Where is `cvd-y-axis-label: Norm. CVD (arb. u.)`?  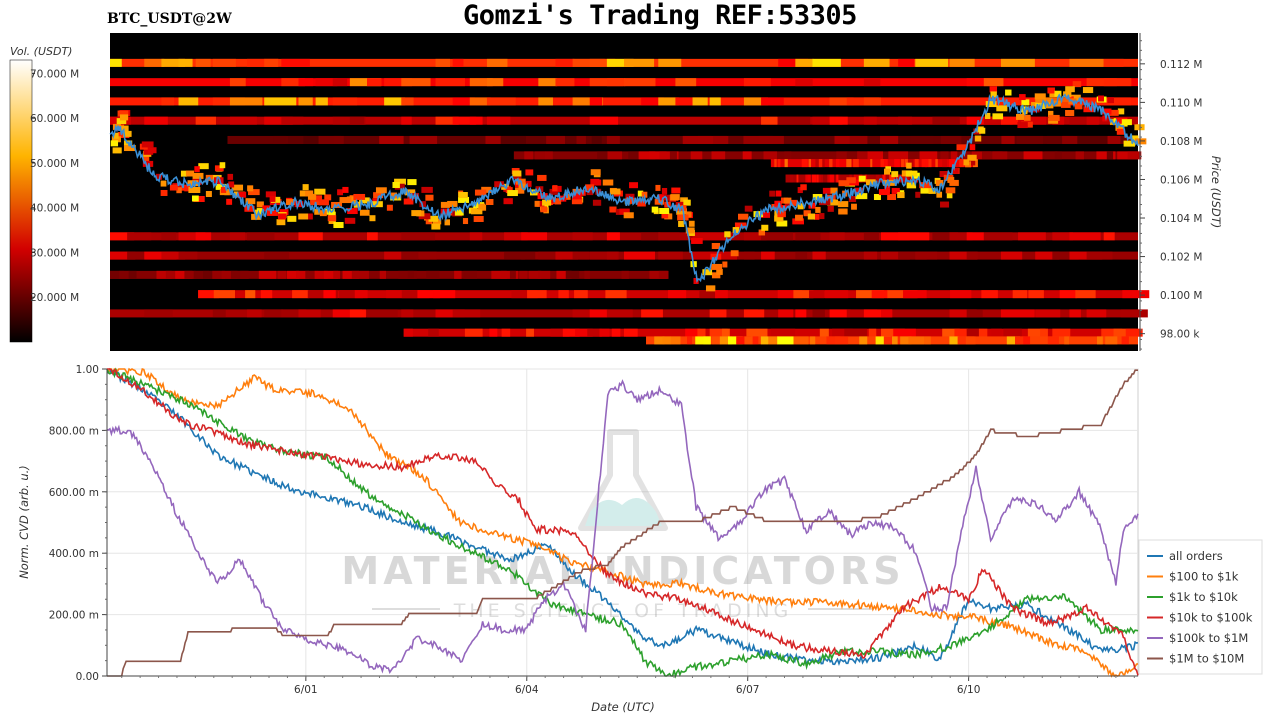
cvd-y-axis-label: Norm. CVD (arb. u.) is located at coordinates (24, 522).